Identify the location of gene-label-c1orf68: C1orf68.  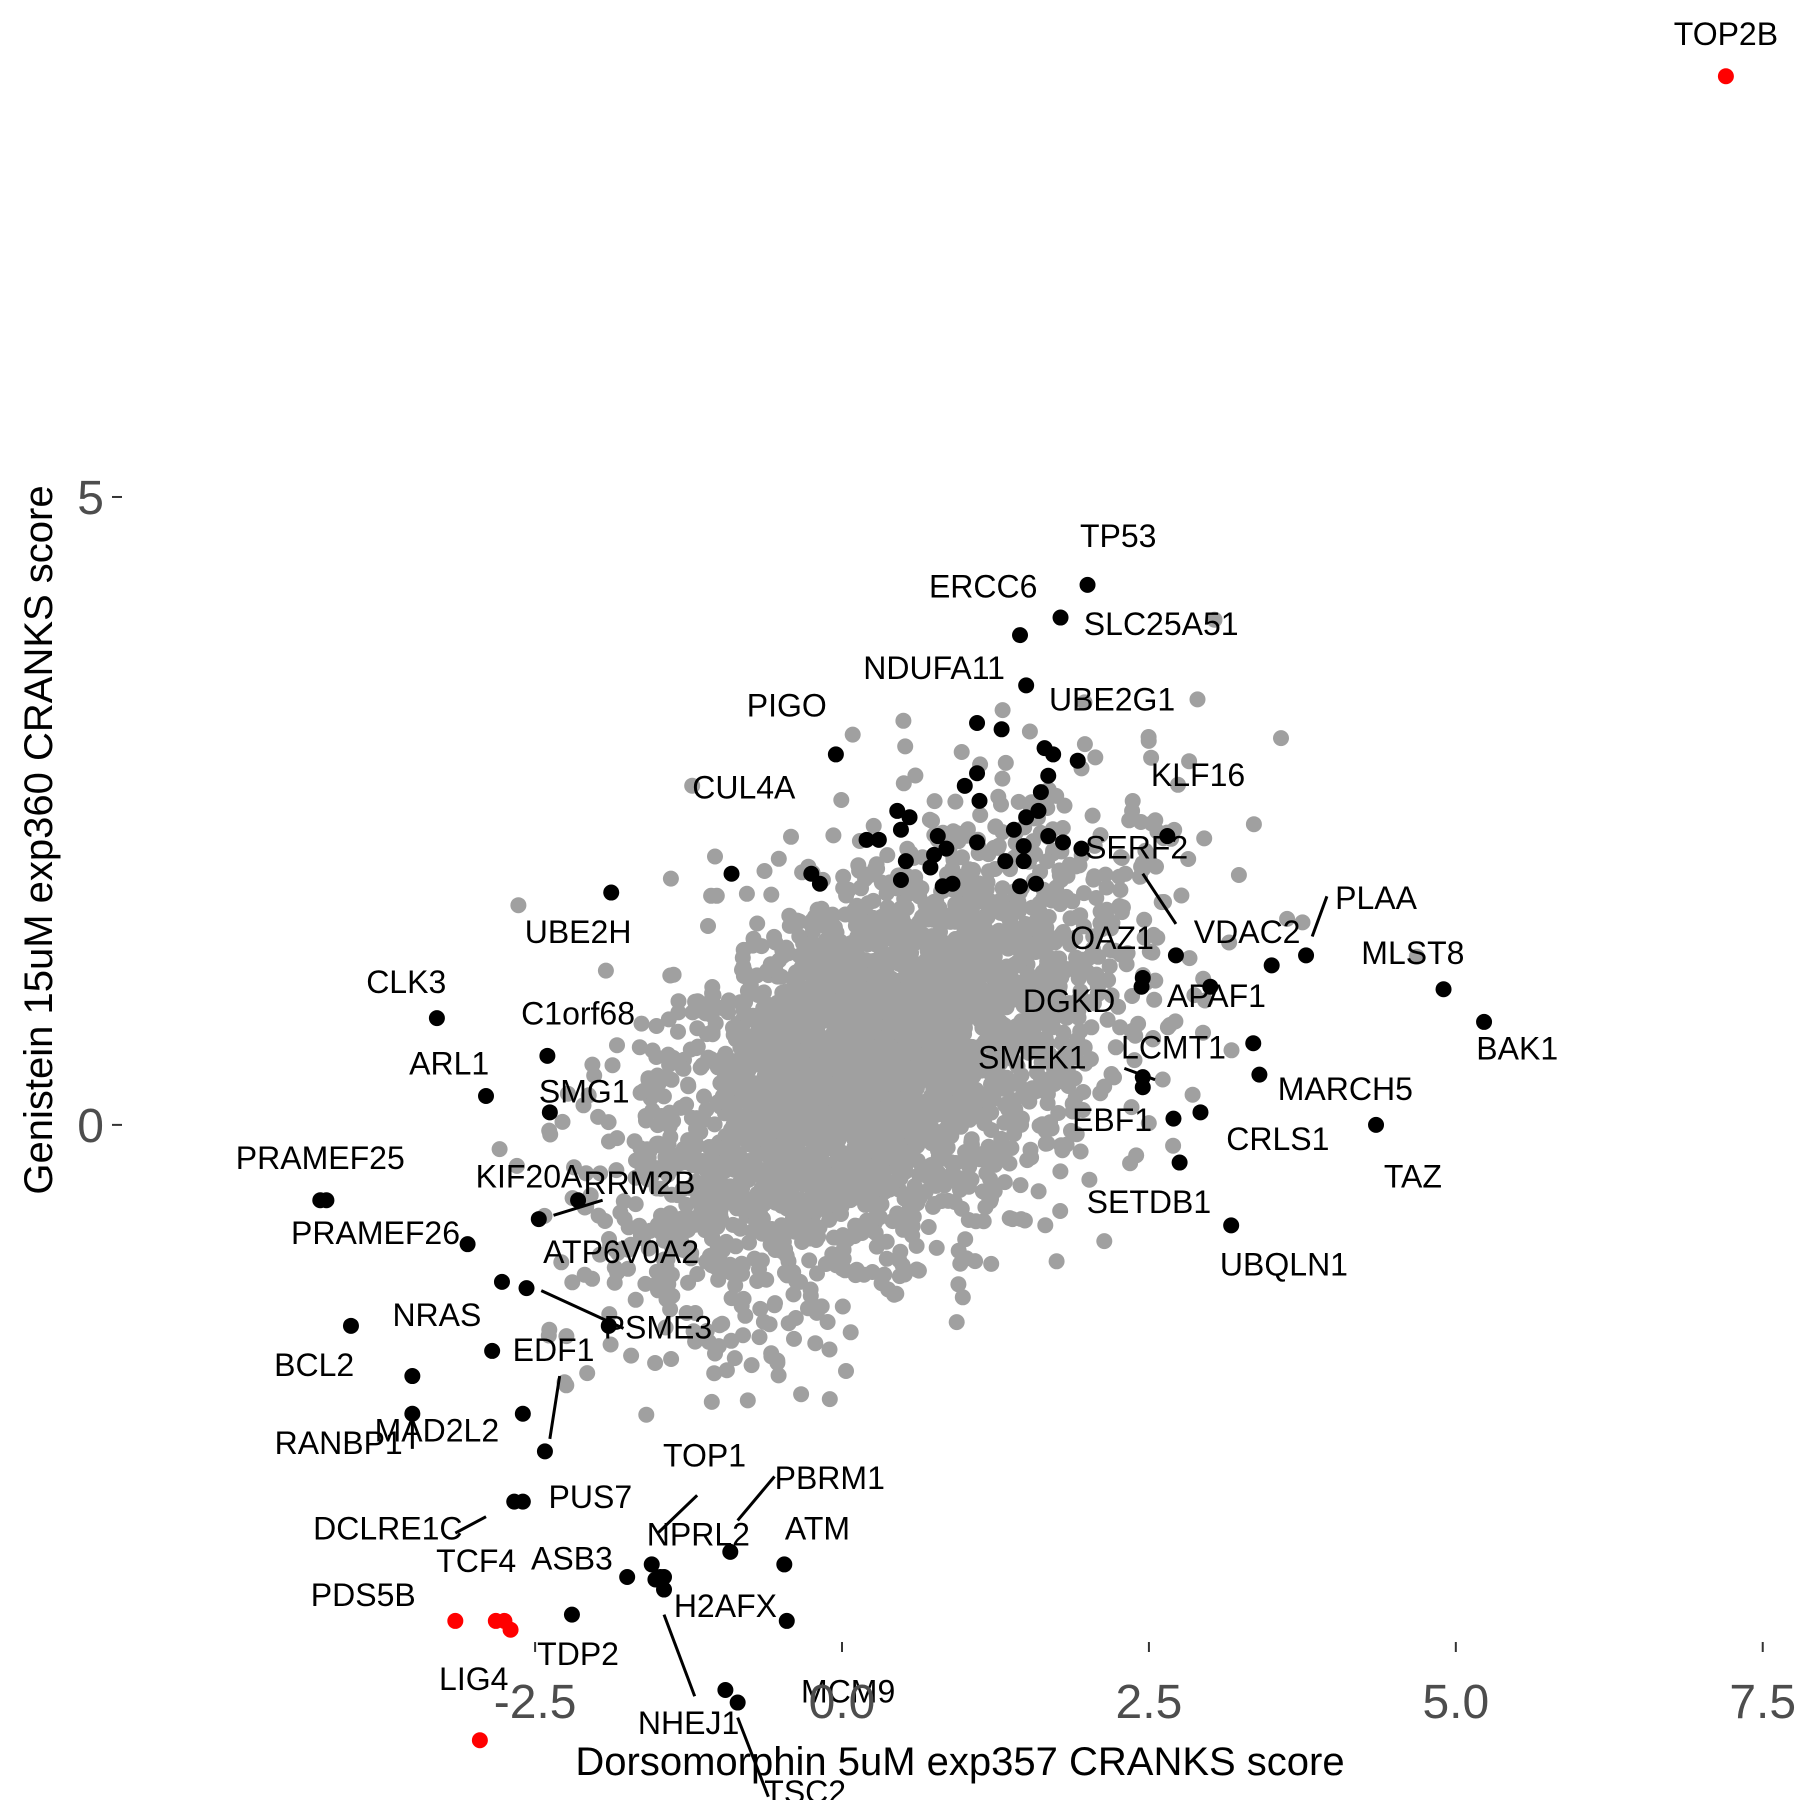
(578, 1013).